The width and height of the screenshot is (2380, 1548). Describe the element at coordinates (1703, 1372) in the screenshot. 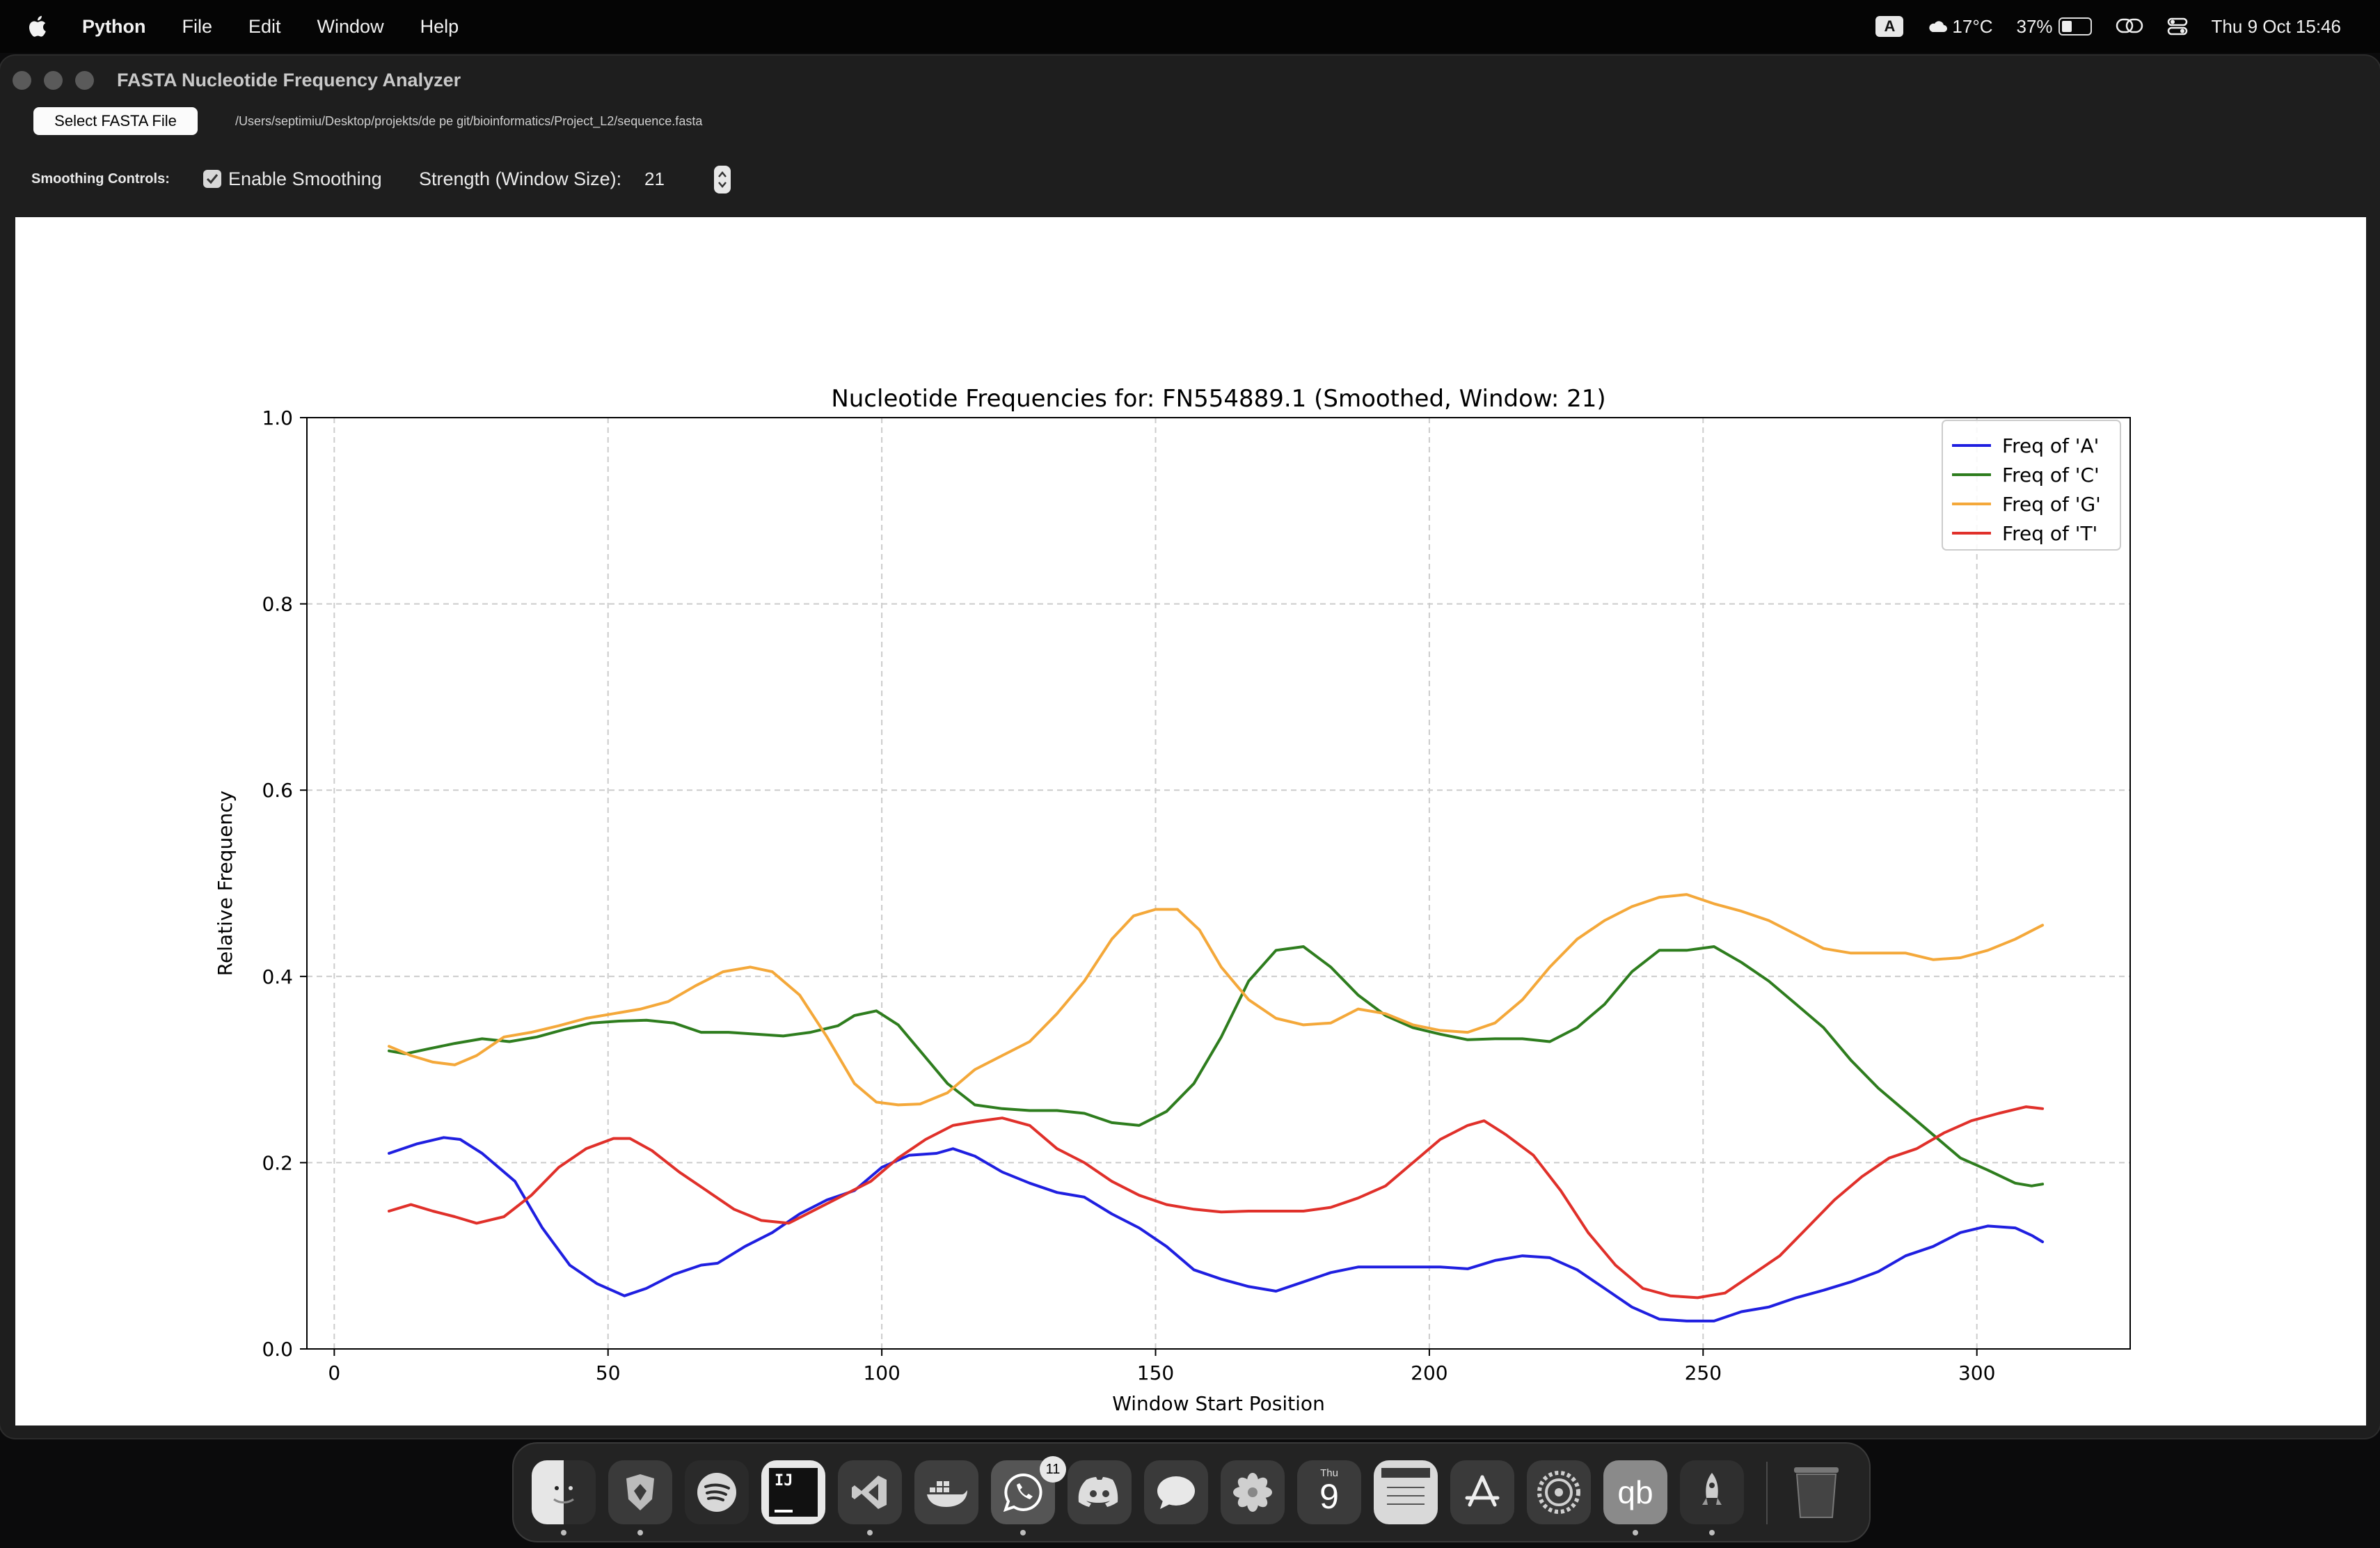

I see `x-tick-label-5: 250` at that location.